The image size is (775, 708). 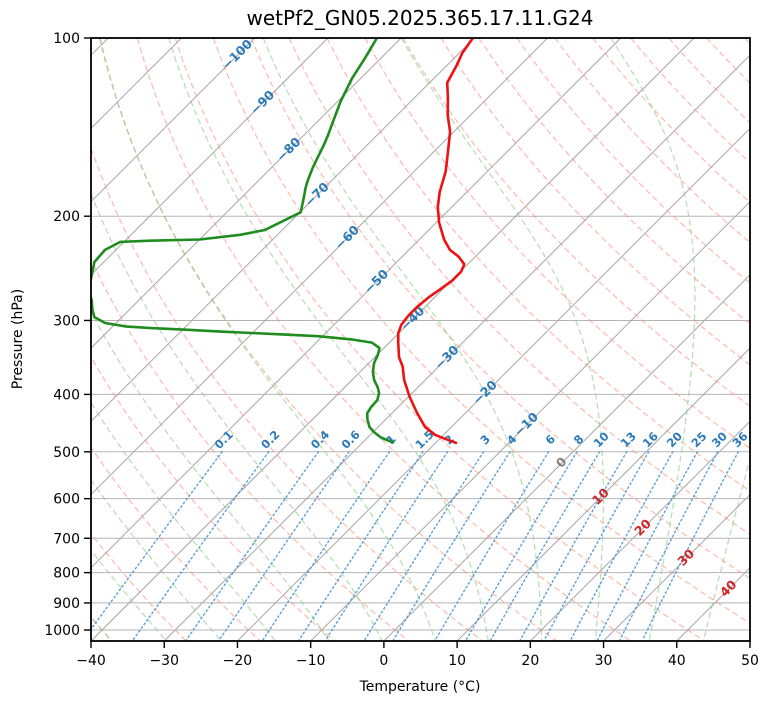 I want to click on x-tick-label-10: 10, so click(x=457, y=661).